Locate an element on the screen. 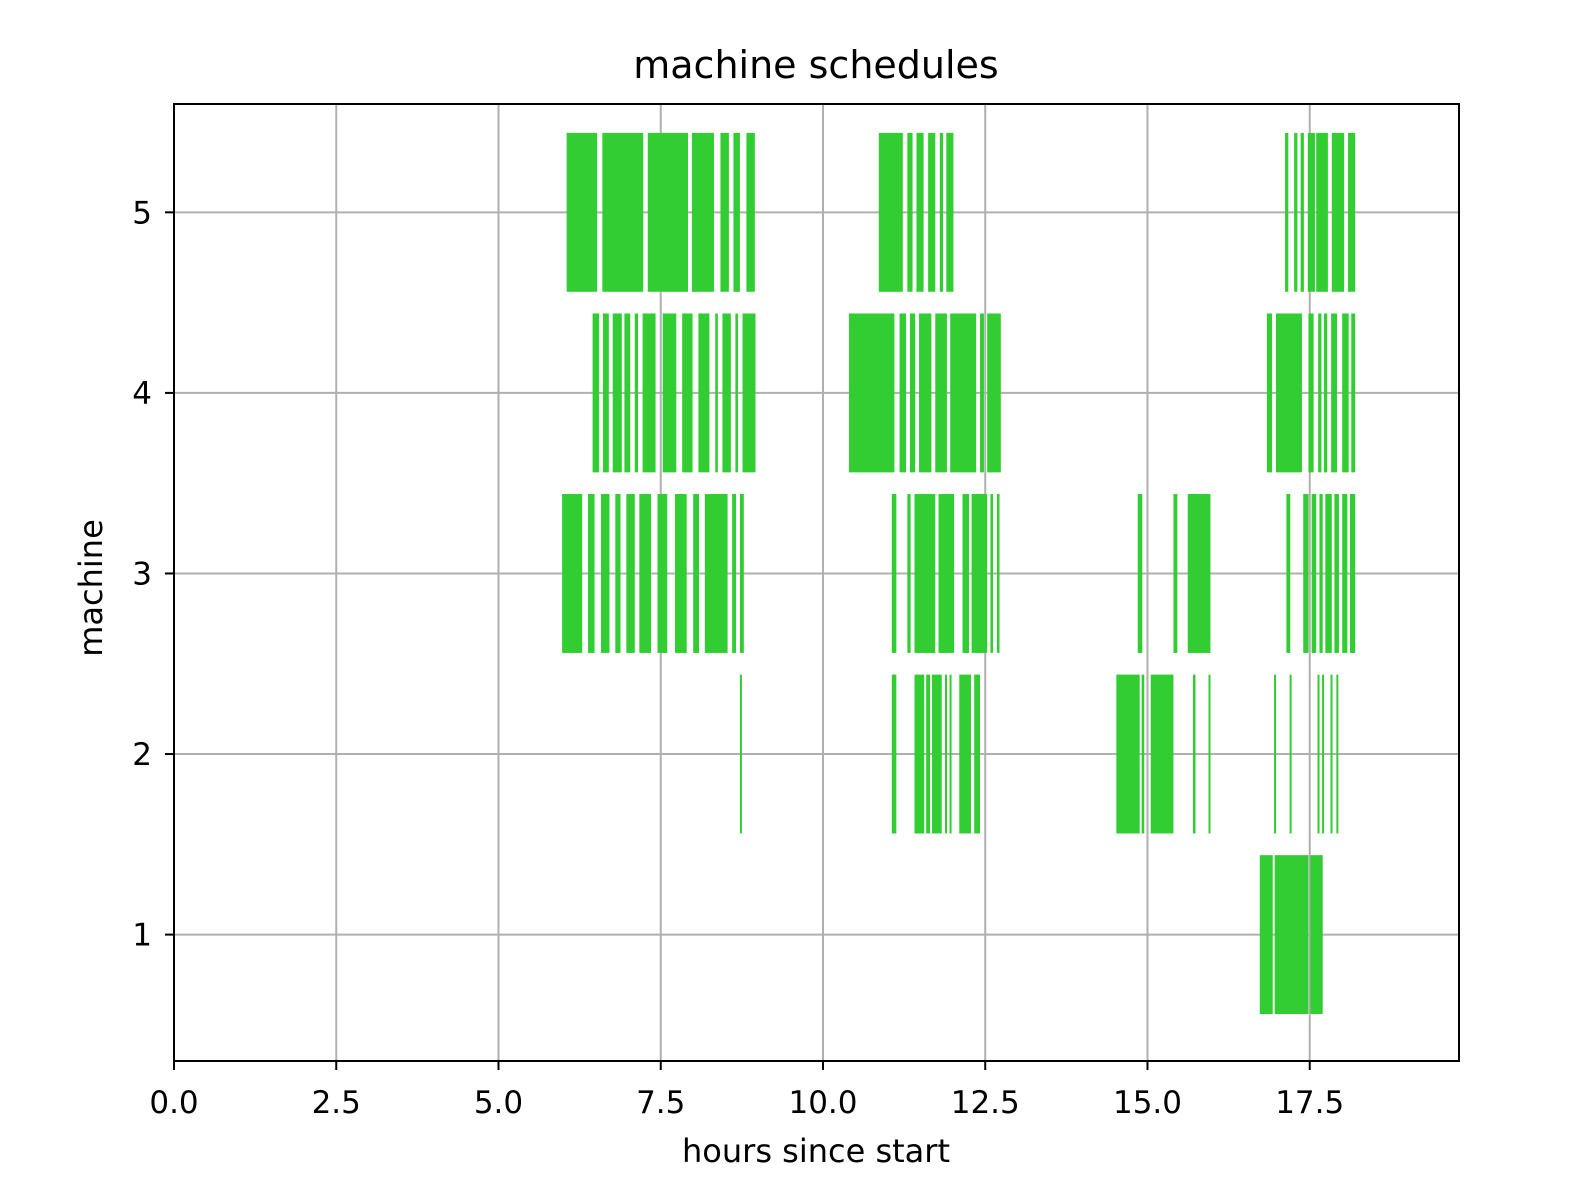  x-tick-label: 0.0 is located at coordinates (173, 1103).